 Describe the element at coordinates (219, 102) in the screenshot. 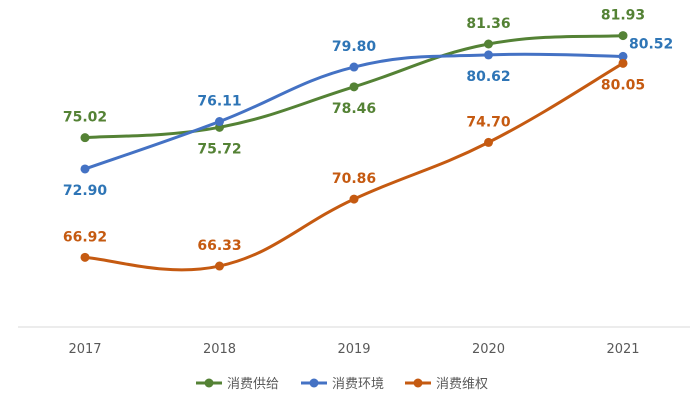

I see `data-label: 76.11` at that location.